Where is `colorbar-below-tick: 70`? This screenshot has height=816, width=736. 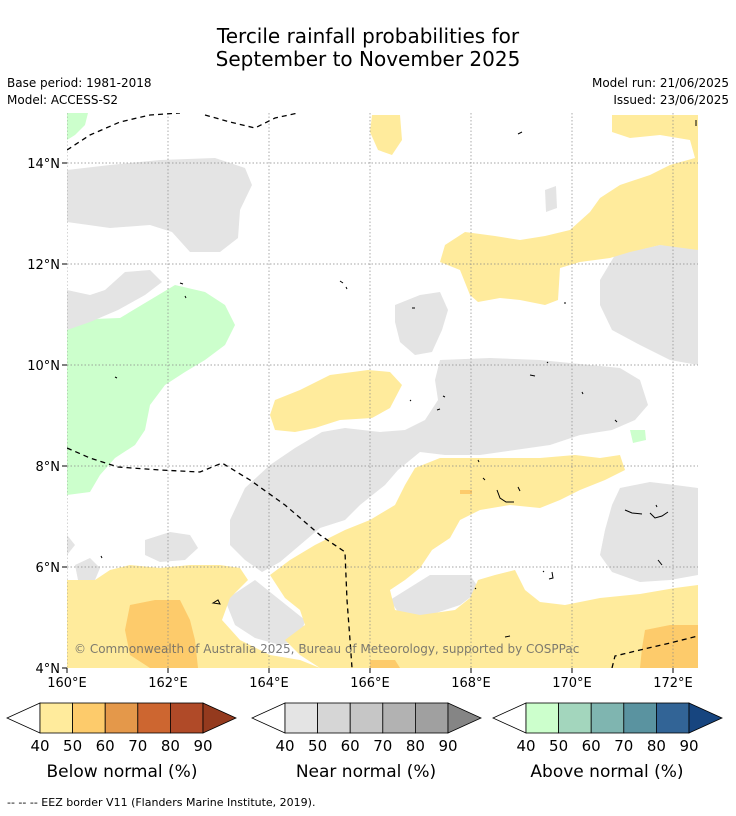
colorbar-below-tick: 70 is located at coordinates (137, 746).